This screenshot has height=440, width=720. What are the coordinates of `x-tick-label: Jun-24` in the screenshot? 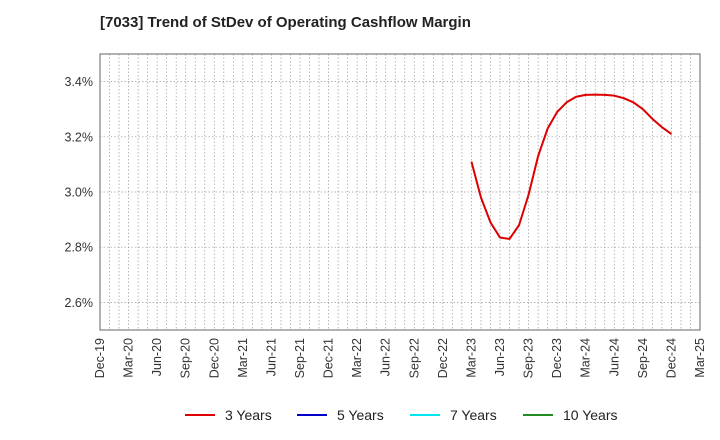 It's located at (614, 357).